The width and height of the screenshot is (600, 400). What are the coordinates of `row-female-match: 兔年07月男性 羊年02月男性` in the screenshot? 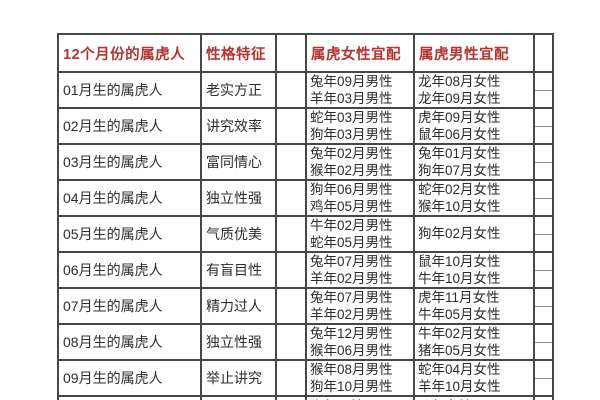 It's located at (361, 307).